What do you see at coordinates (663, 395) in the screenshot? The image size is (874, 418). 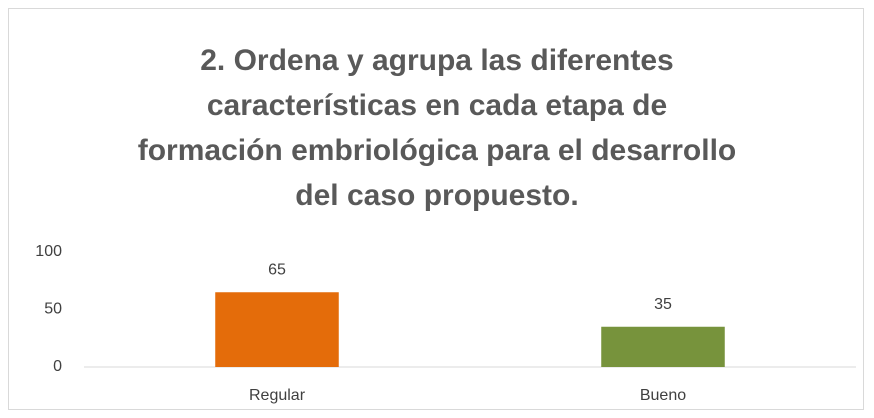 I see `x-tick-label: Bueno` at bounding box center [663, 395].